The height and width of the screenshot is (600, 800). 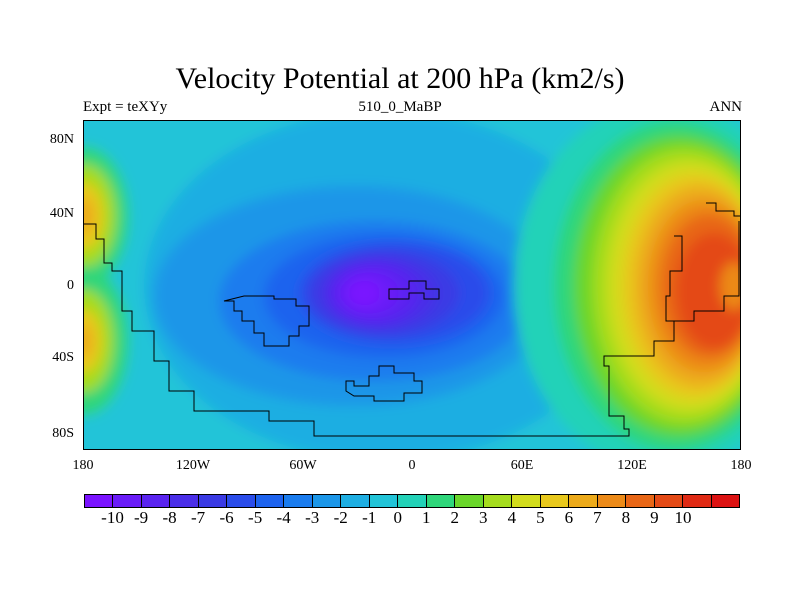 What do you see at coordinates (63, 357) in the screenshot?
I see `lat-label-40s: 40S` at bounding box center [63, 357].